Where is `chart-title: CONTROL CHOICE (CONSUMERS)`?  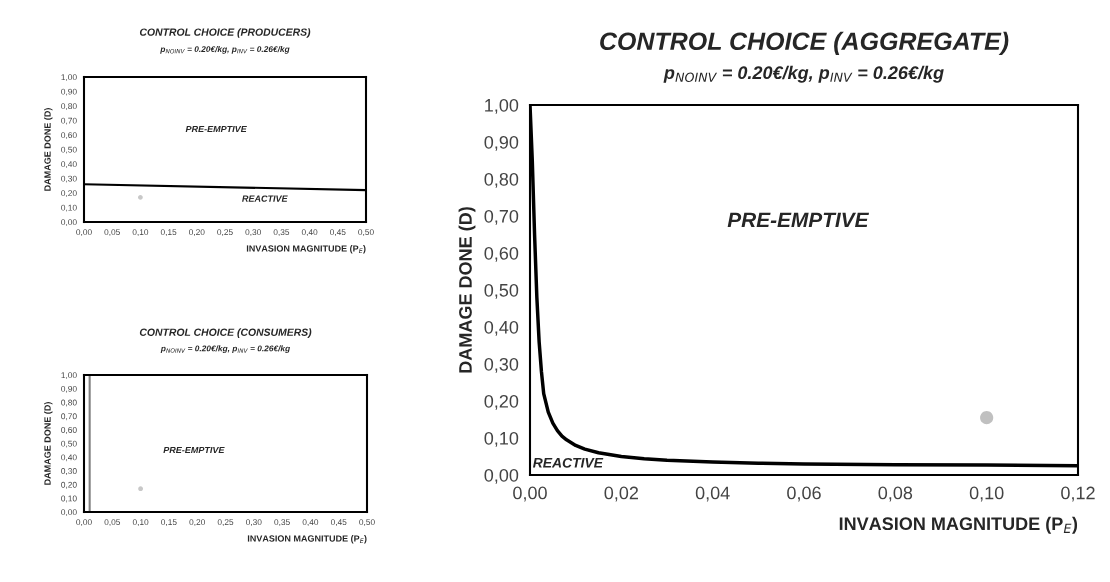 chart-title: CONTROL CHOICE (CONSUMERS) is located at coordinates (225, 333).